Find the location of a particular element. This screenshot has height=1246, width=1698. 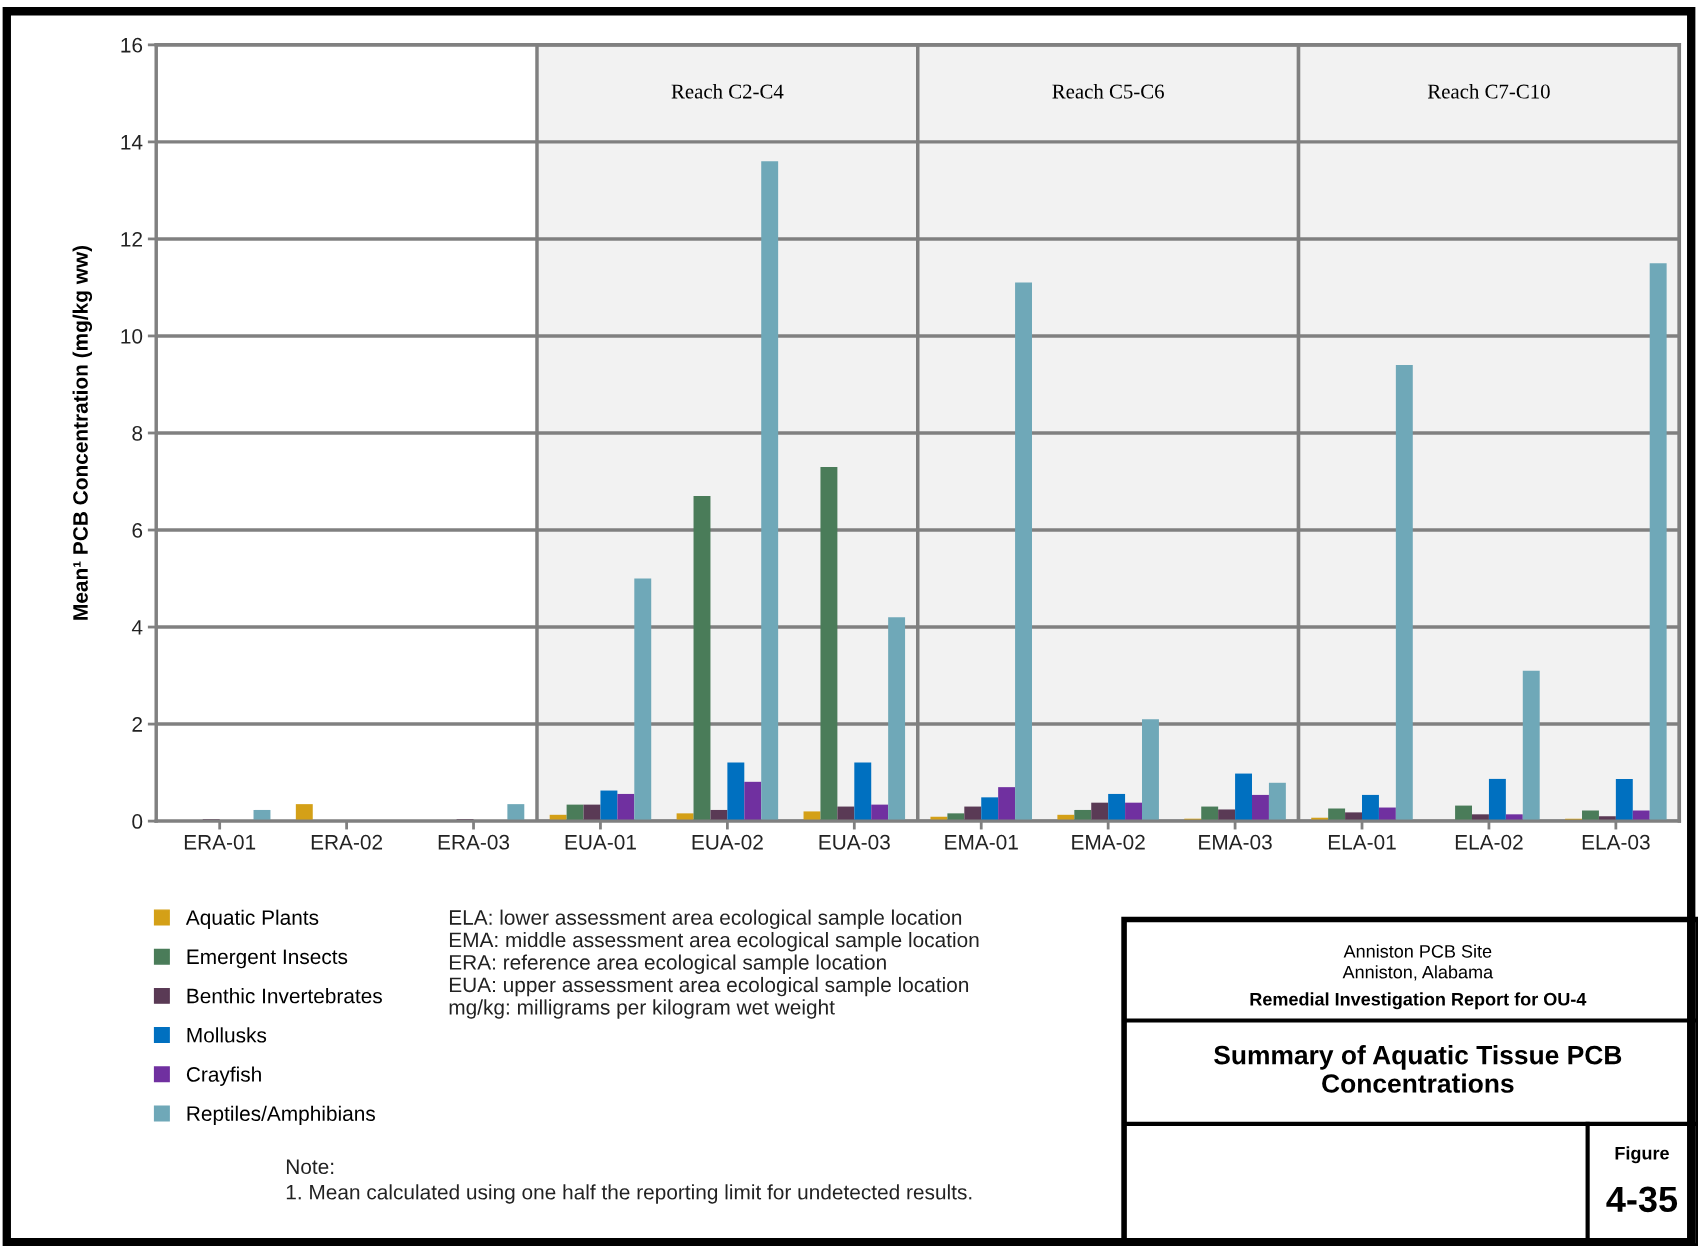

x-tick-label: ERA-03 is located at coordinates (474, 842).